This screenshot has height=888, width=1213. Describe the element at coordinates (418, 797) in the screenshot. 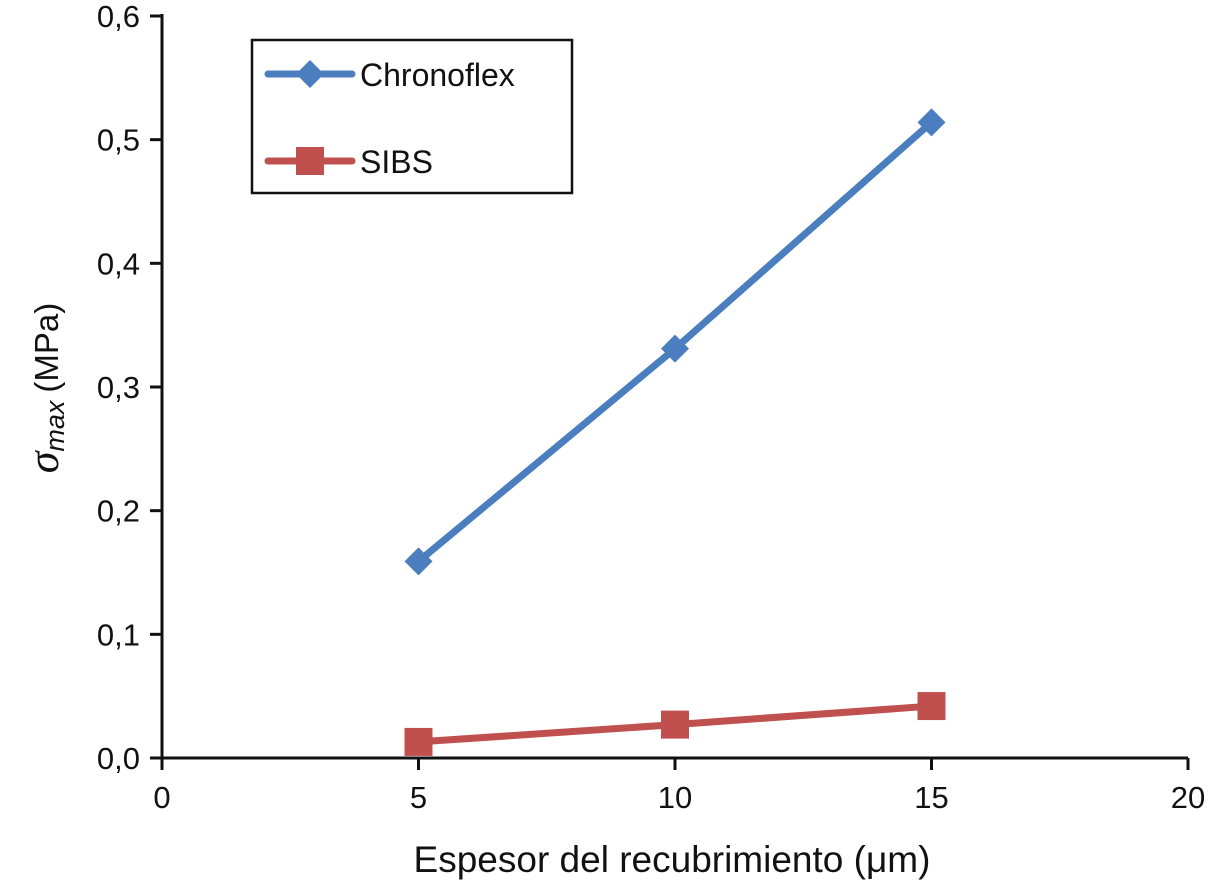

I see `x-tick-label: 5` at that location.